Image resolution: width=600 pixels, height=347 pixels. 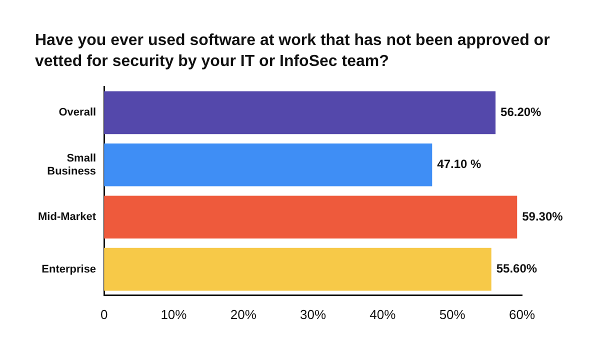 I want to click on y-tick-label: Small Business, so click(x=71, y=165).